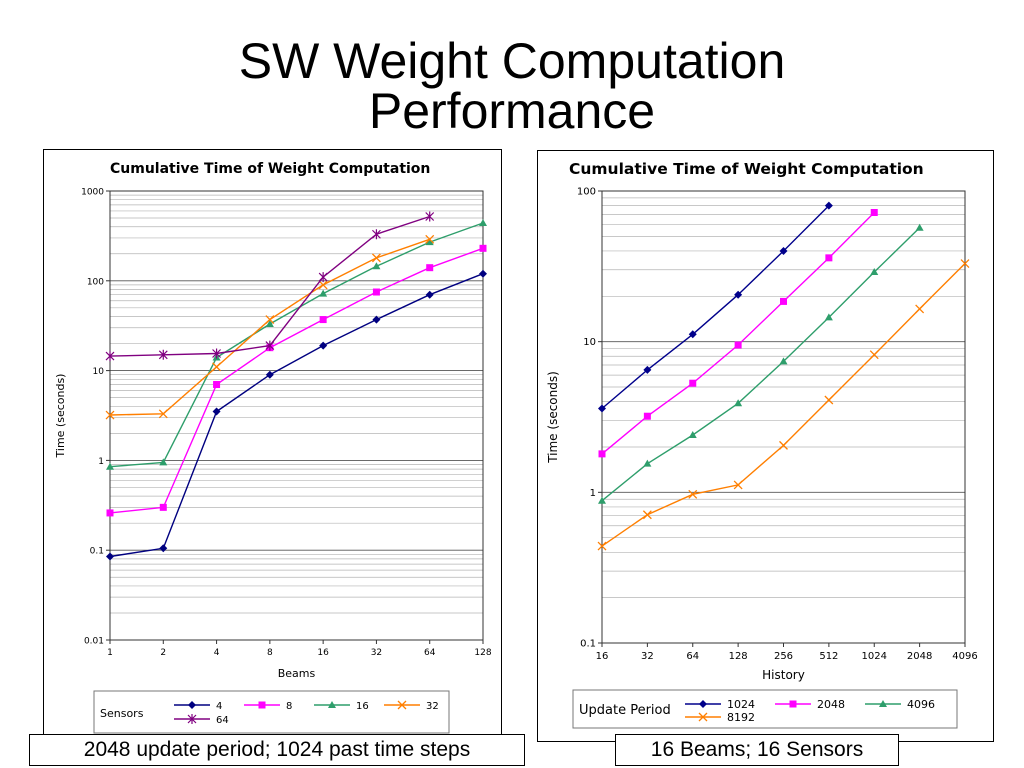 Image resolution: width=1024 pixels, height=768 pixels. Describe the element at coordinates (741, 704) in the screenshot. I see `legend-label: 1024` at that location.